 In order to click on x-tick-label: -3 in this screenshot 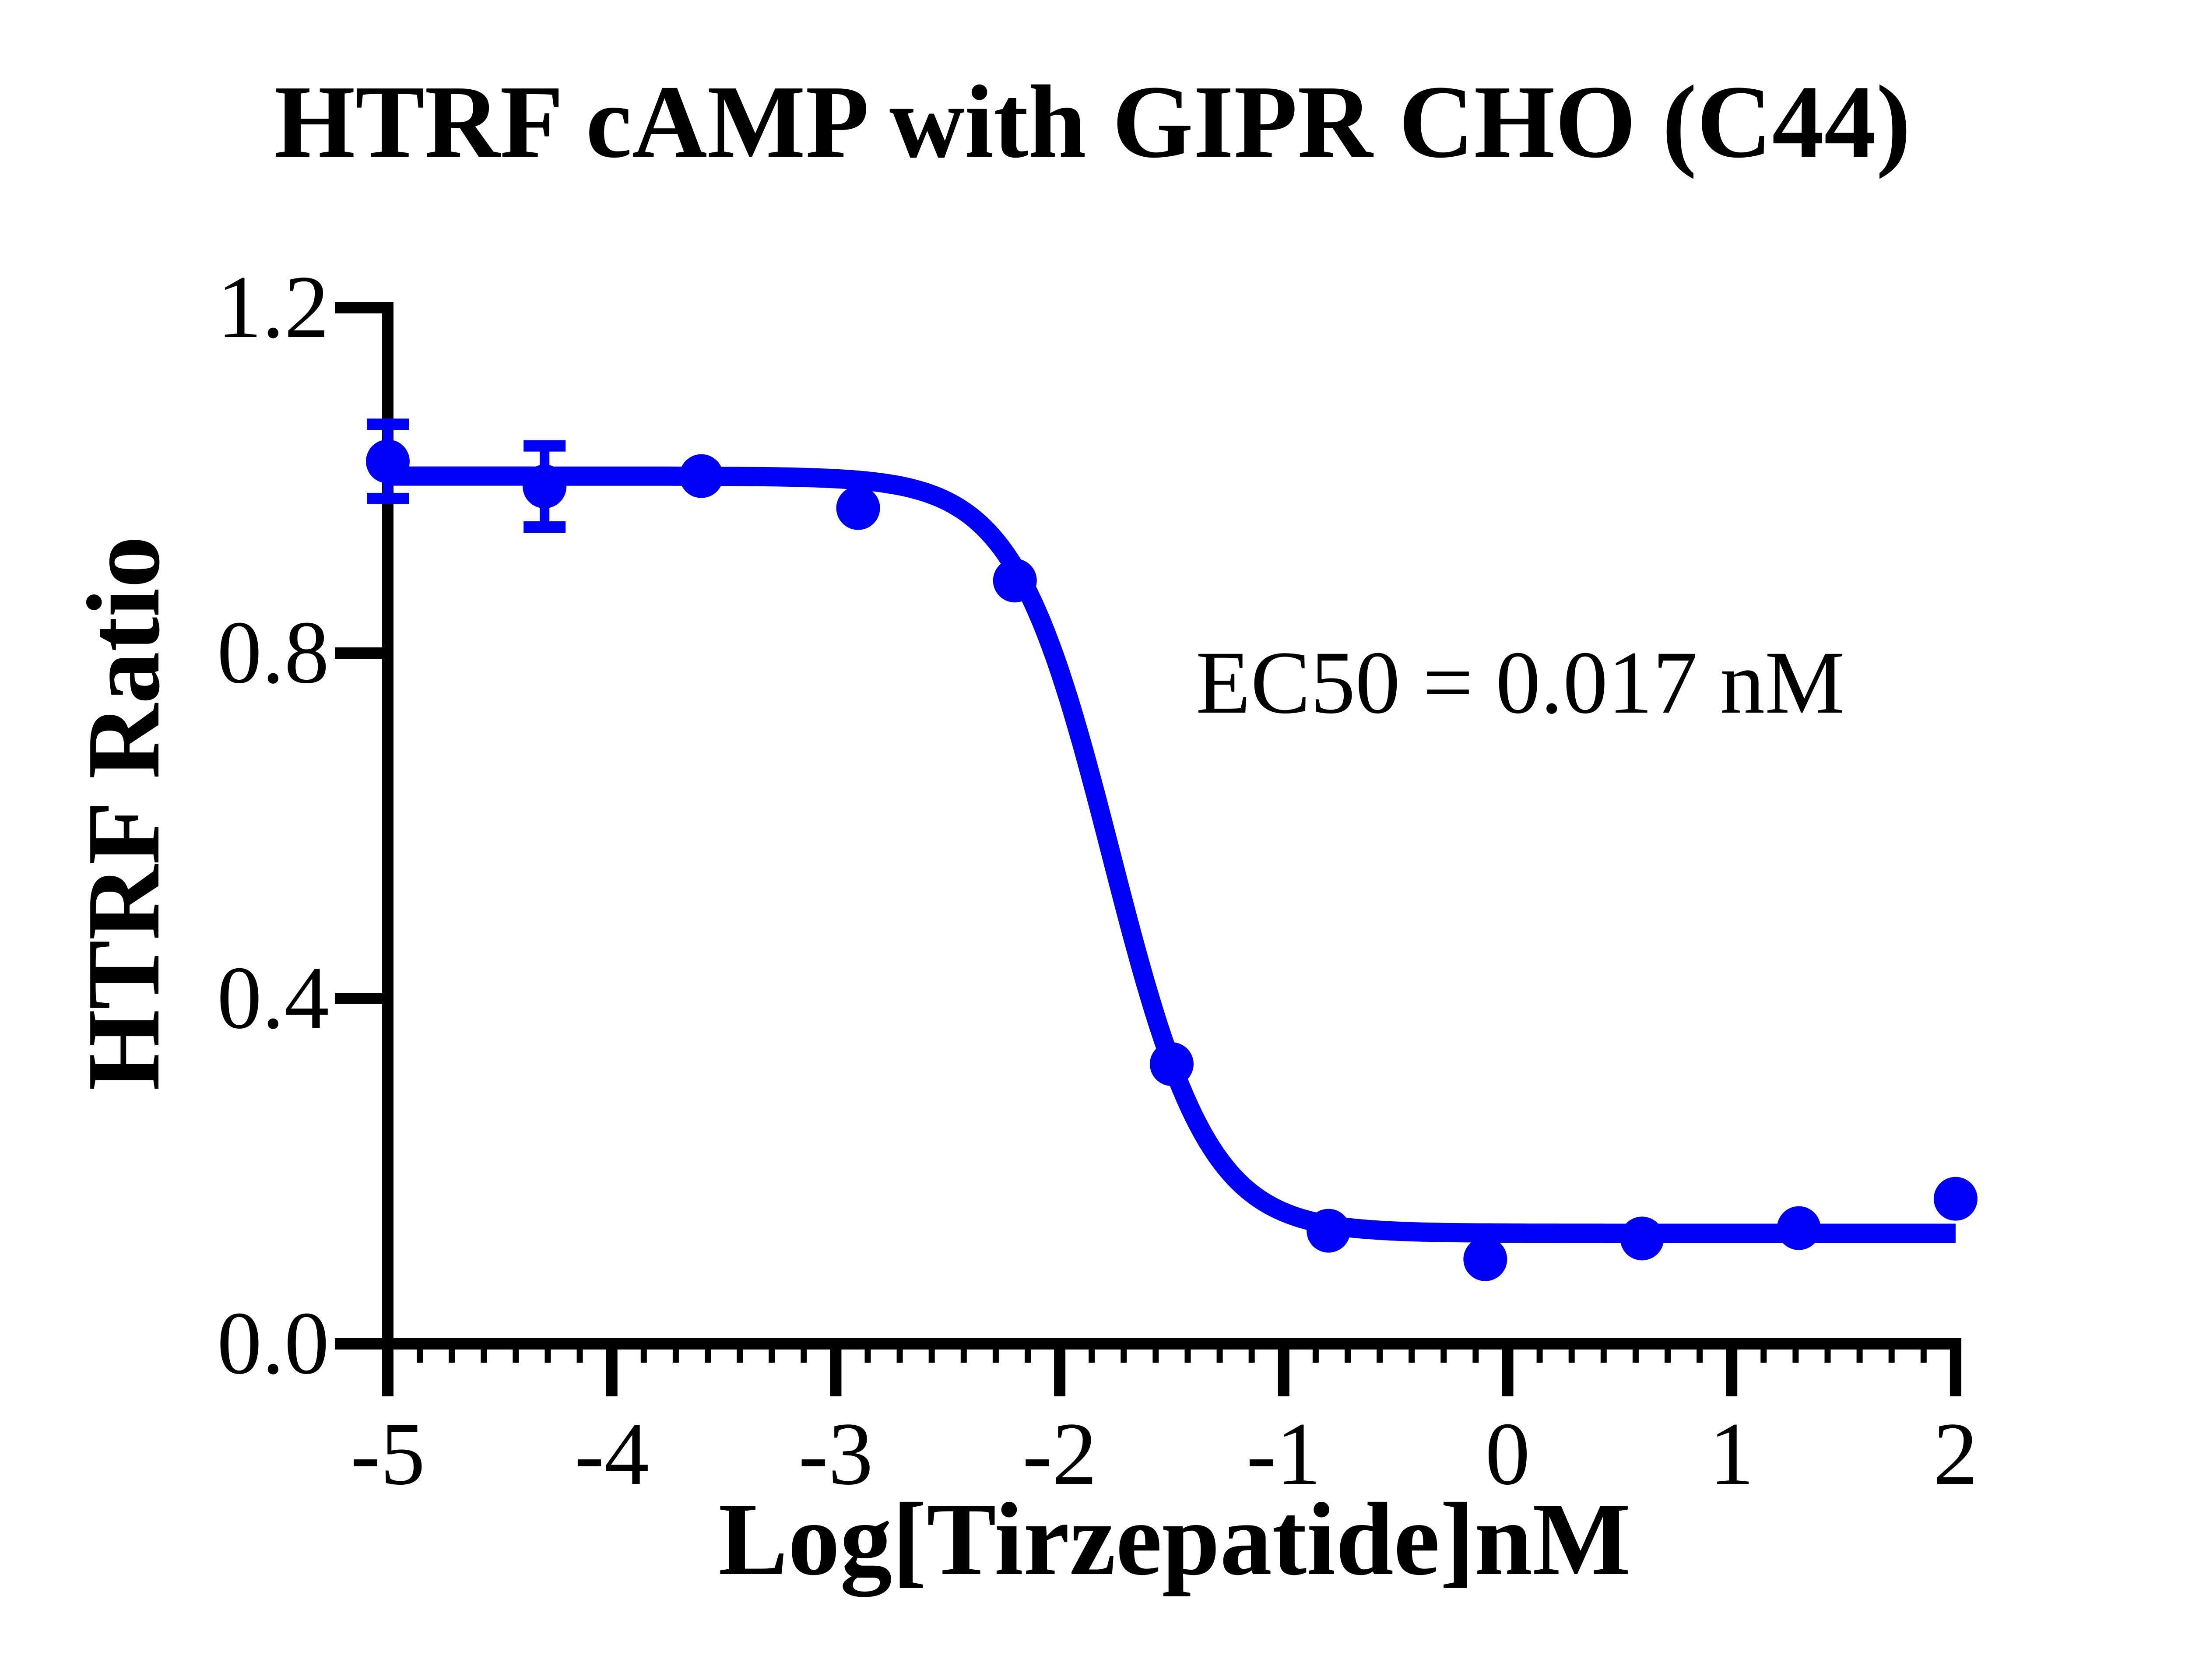, I will do `click(836, 1454)`.